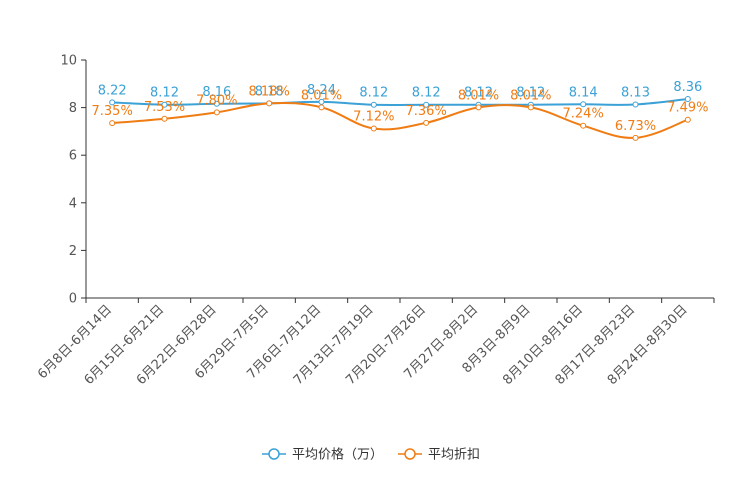 This screenshot has height=496, width=744. I want to click on discount-data-label: 7.49%, so click(687, 108).